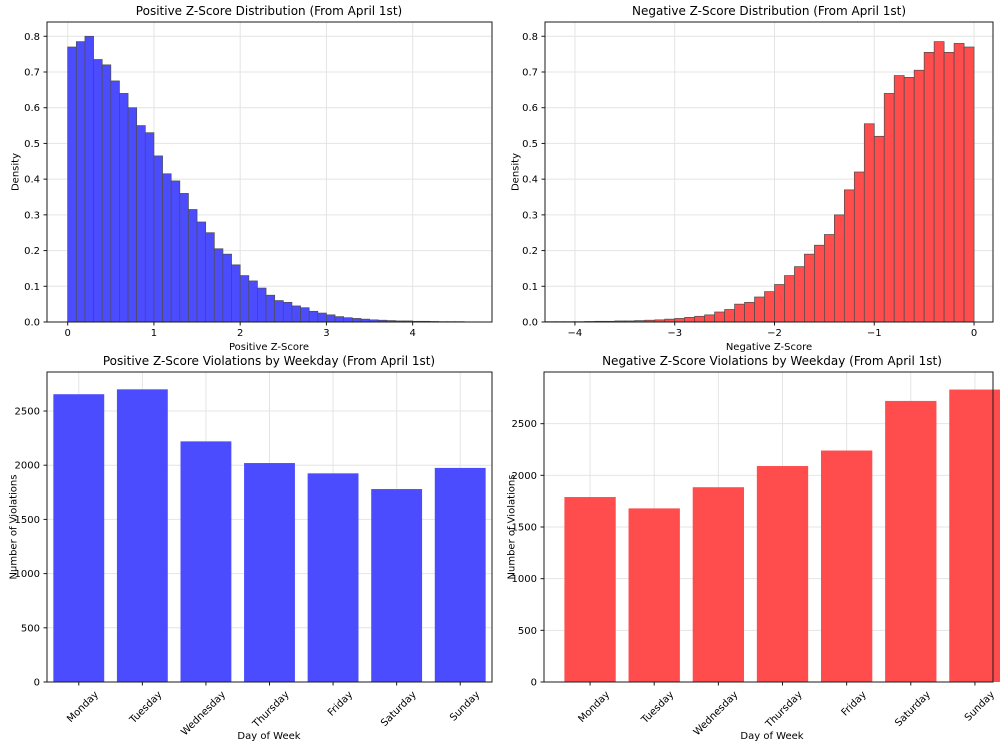 Image resolution: width=1000 pixels, height=748 pixels. What do you see at coordinates (974, 333) in the screenshot?
I see `x-tick-label: 0` at bounding box center [974, 333].